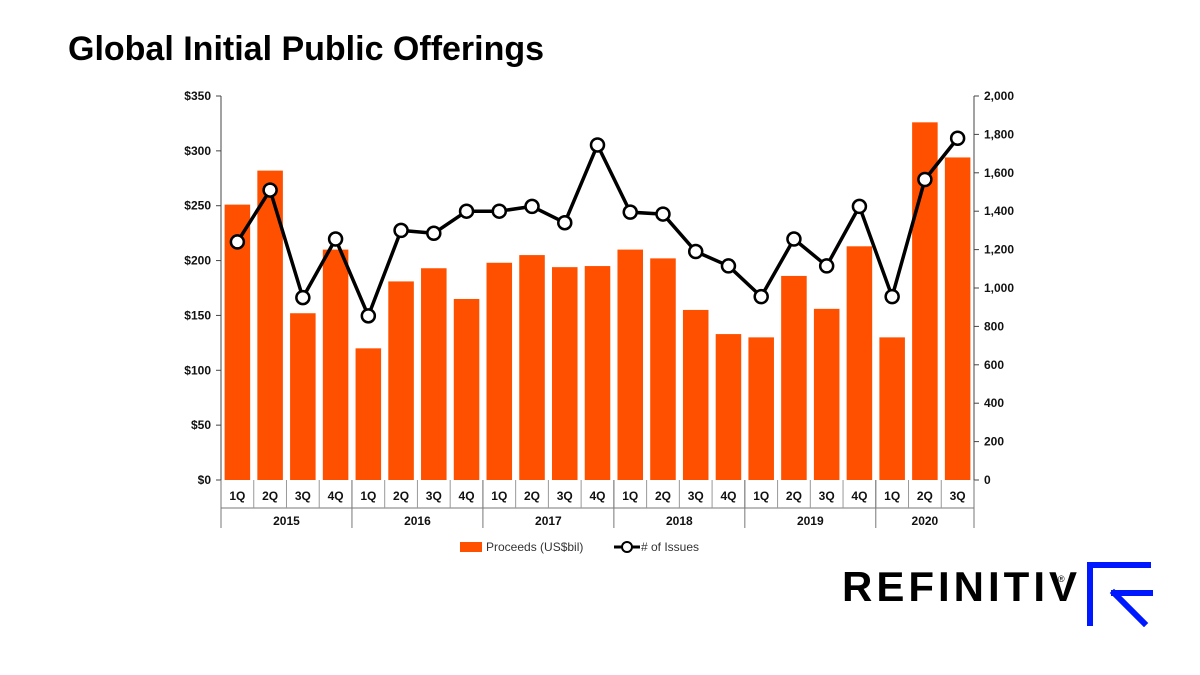 Image resolution: width=1200 pixels, height=675 pixels. What do you see at coordinates (987, 480) in the screenshot?
I see `right-tick-label: 0` at bounding box center [987, 480].